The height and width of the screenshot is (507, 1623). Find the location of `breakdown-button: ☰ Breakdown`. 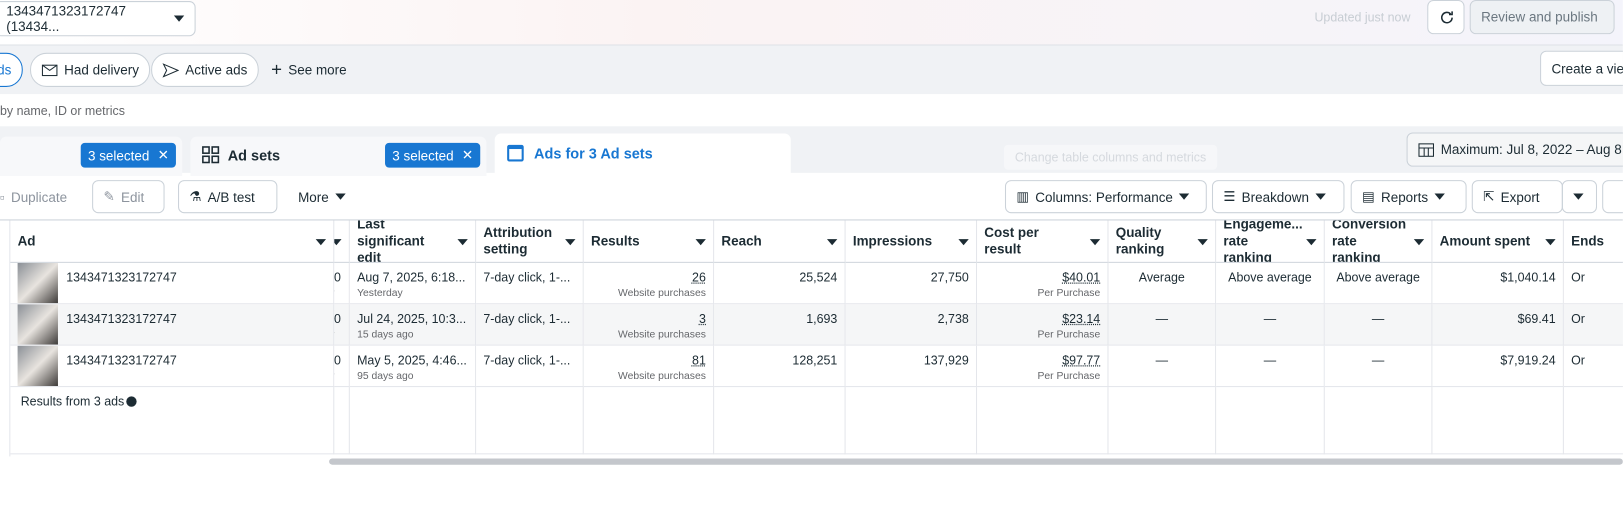

breakdown-button: ☰ Breakdown is located at coordinates (1278, 197).